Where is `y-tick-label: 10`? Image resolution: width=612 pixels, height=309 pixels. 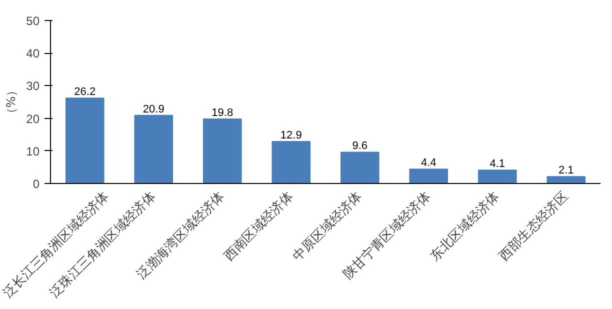 y-tick-label: 10 is located at coordinates (33, 151).